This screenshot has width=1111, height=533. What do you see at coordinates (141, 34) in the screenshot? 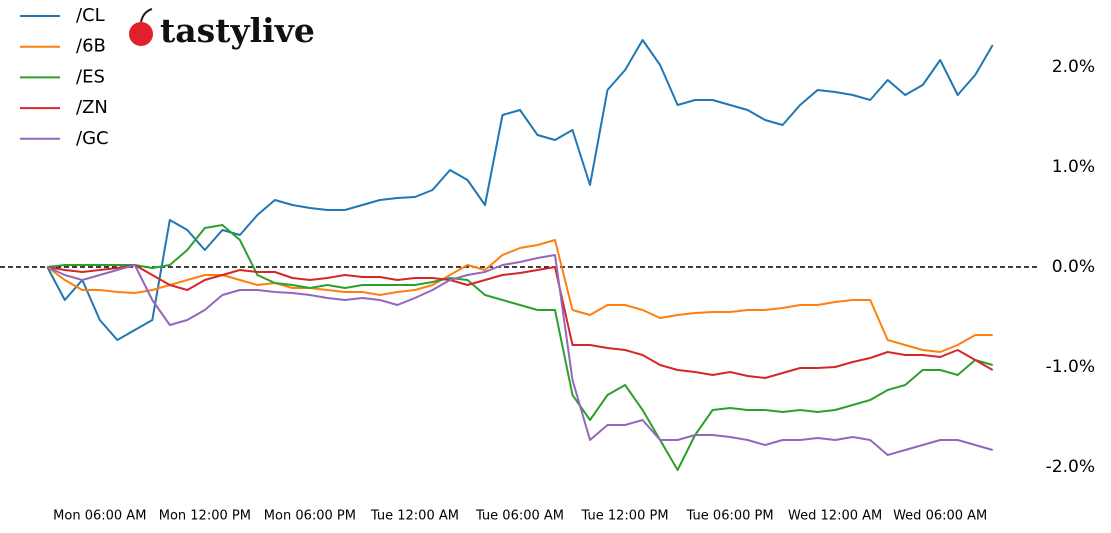
I see `logo-cherry` at bounding box center [141, 34].